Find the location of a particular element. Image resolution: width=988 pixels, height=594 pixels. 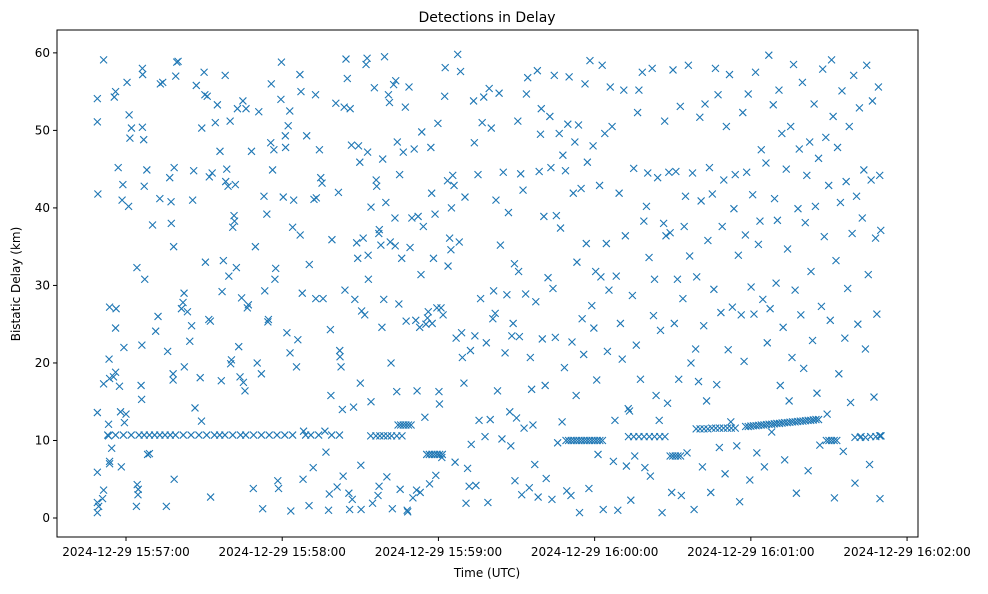

y-tick-label: 40 is located at coordinates (42, 208).